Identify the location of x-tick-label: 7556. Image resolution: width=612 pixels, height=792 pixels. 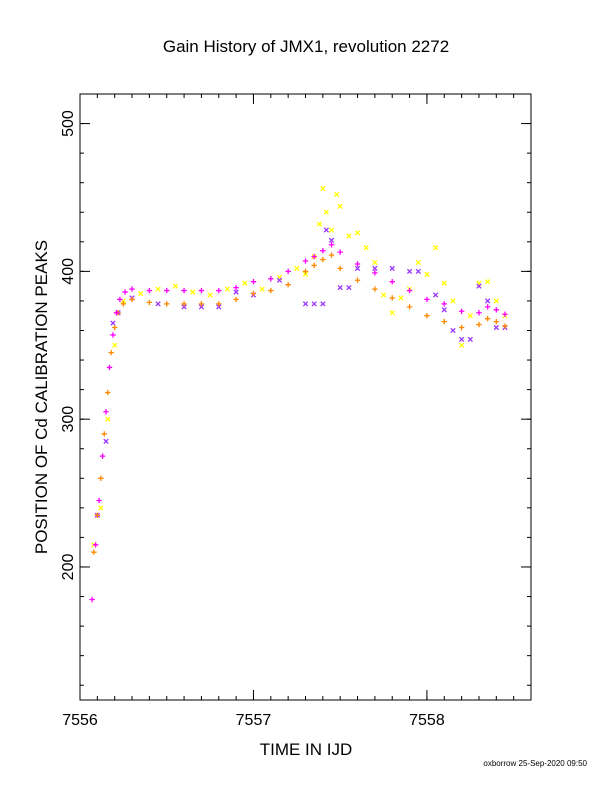
(80, 720).